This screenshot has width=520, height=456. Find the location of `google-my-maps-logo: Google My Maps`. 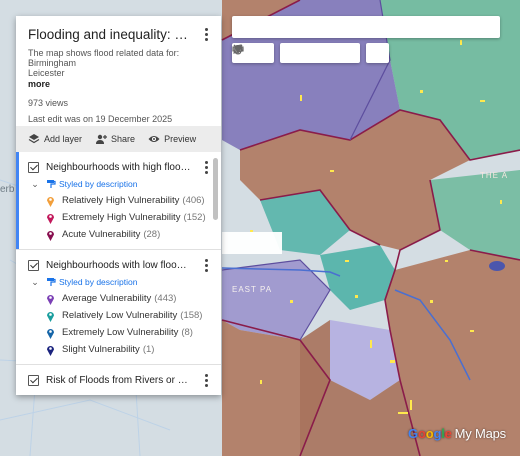

google-my-maps-logo: Google My Maps is located at coordinates (457, 433).